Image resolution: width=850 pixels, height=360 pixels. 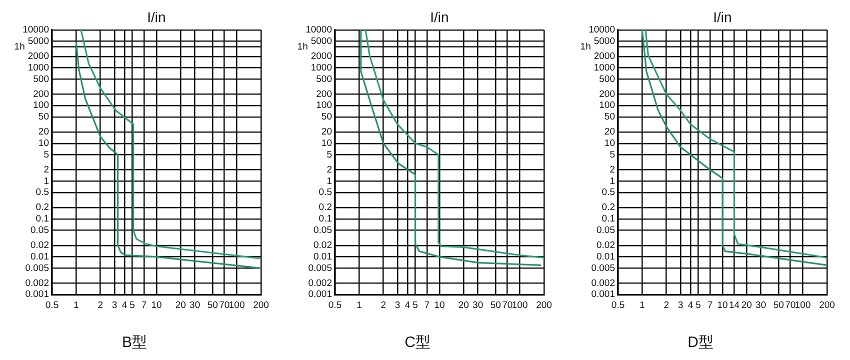 What do you see at coordinates (417, 343) in the screenshot?
I see `text: C型` at bounding box center [417, 343].